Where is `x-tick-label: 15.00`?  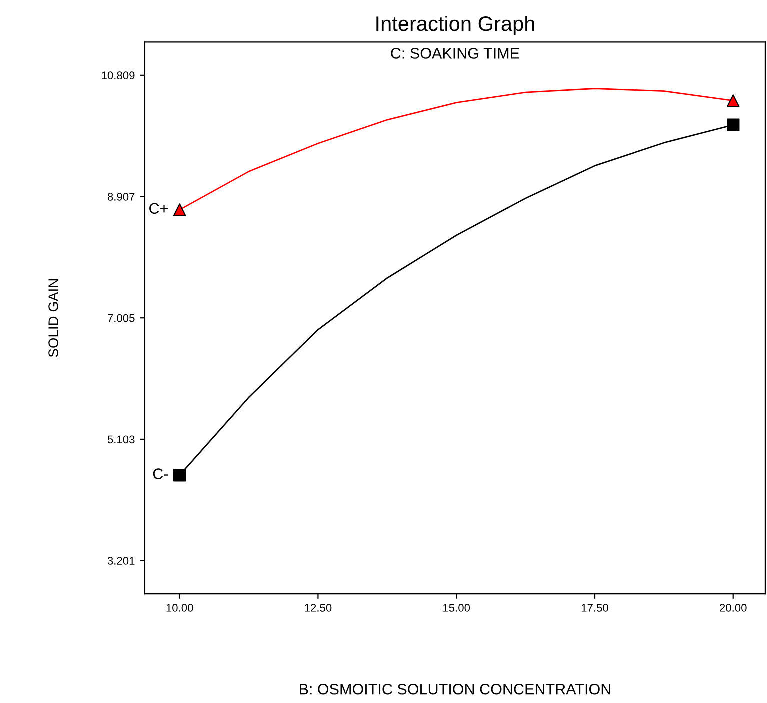
x-tick-label: 15.00 is located at coordinates (457, 608).